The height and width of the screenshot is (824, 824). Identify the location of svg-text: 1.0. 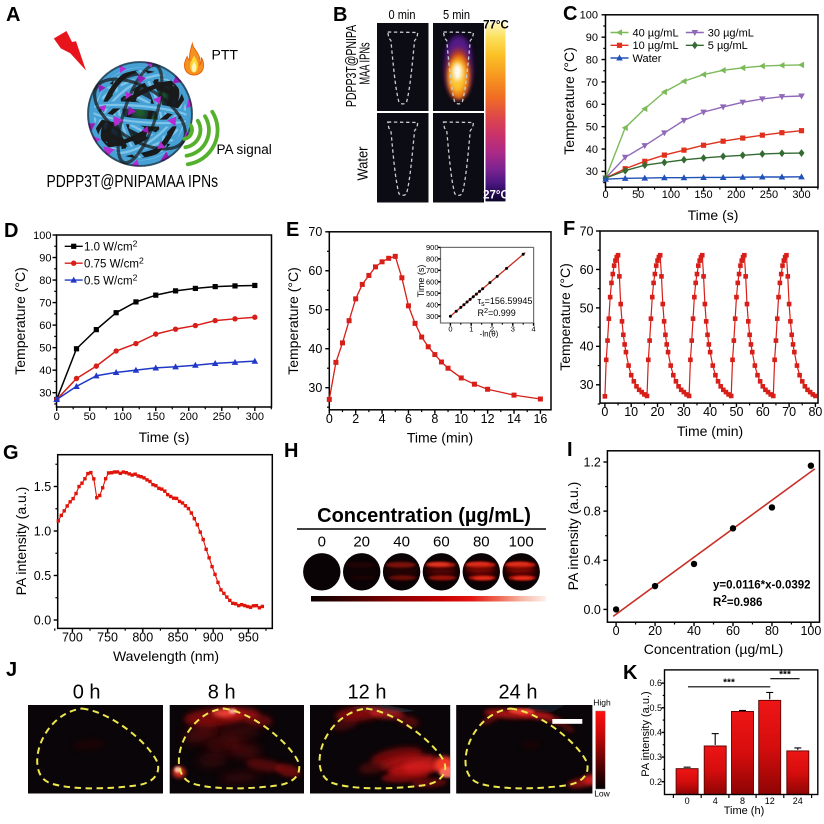
(42, 531).